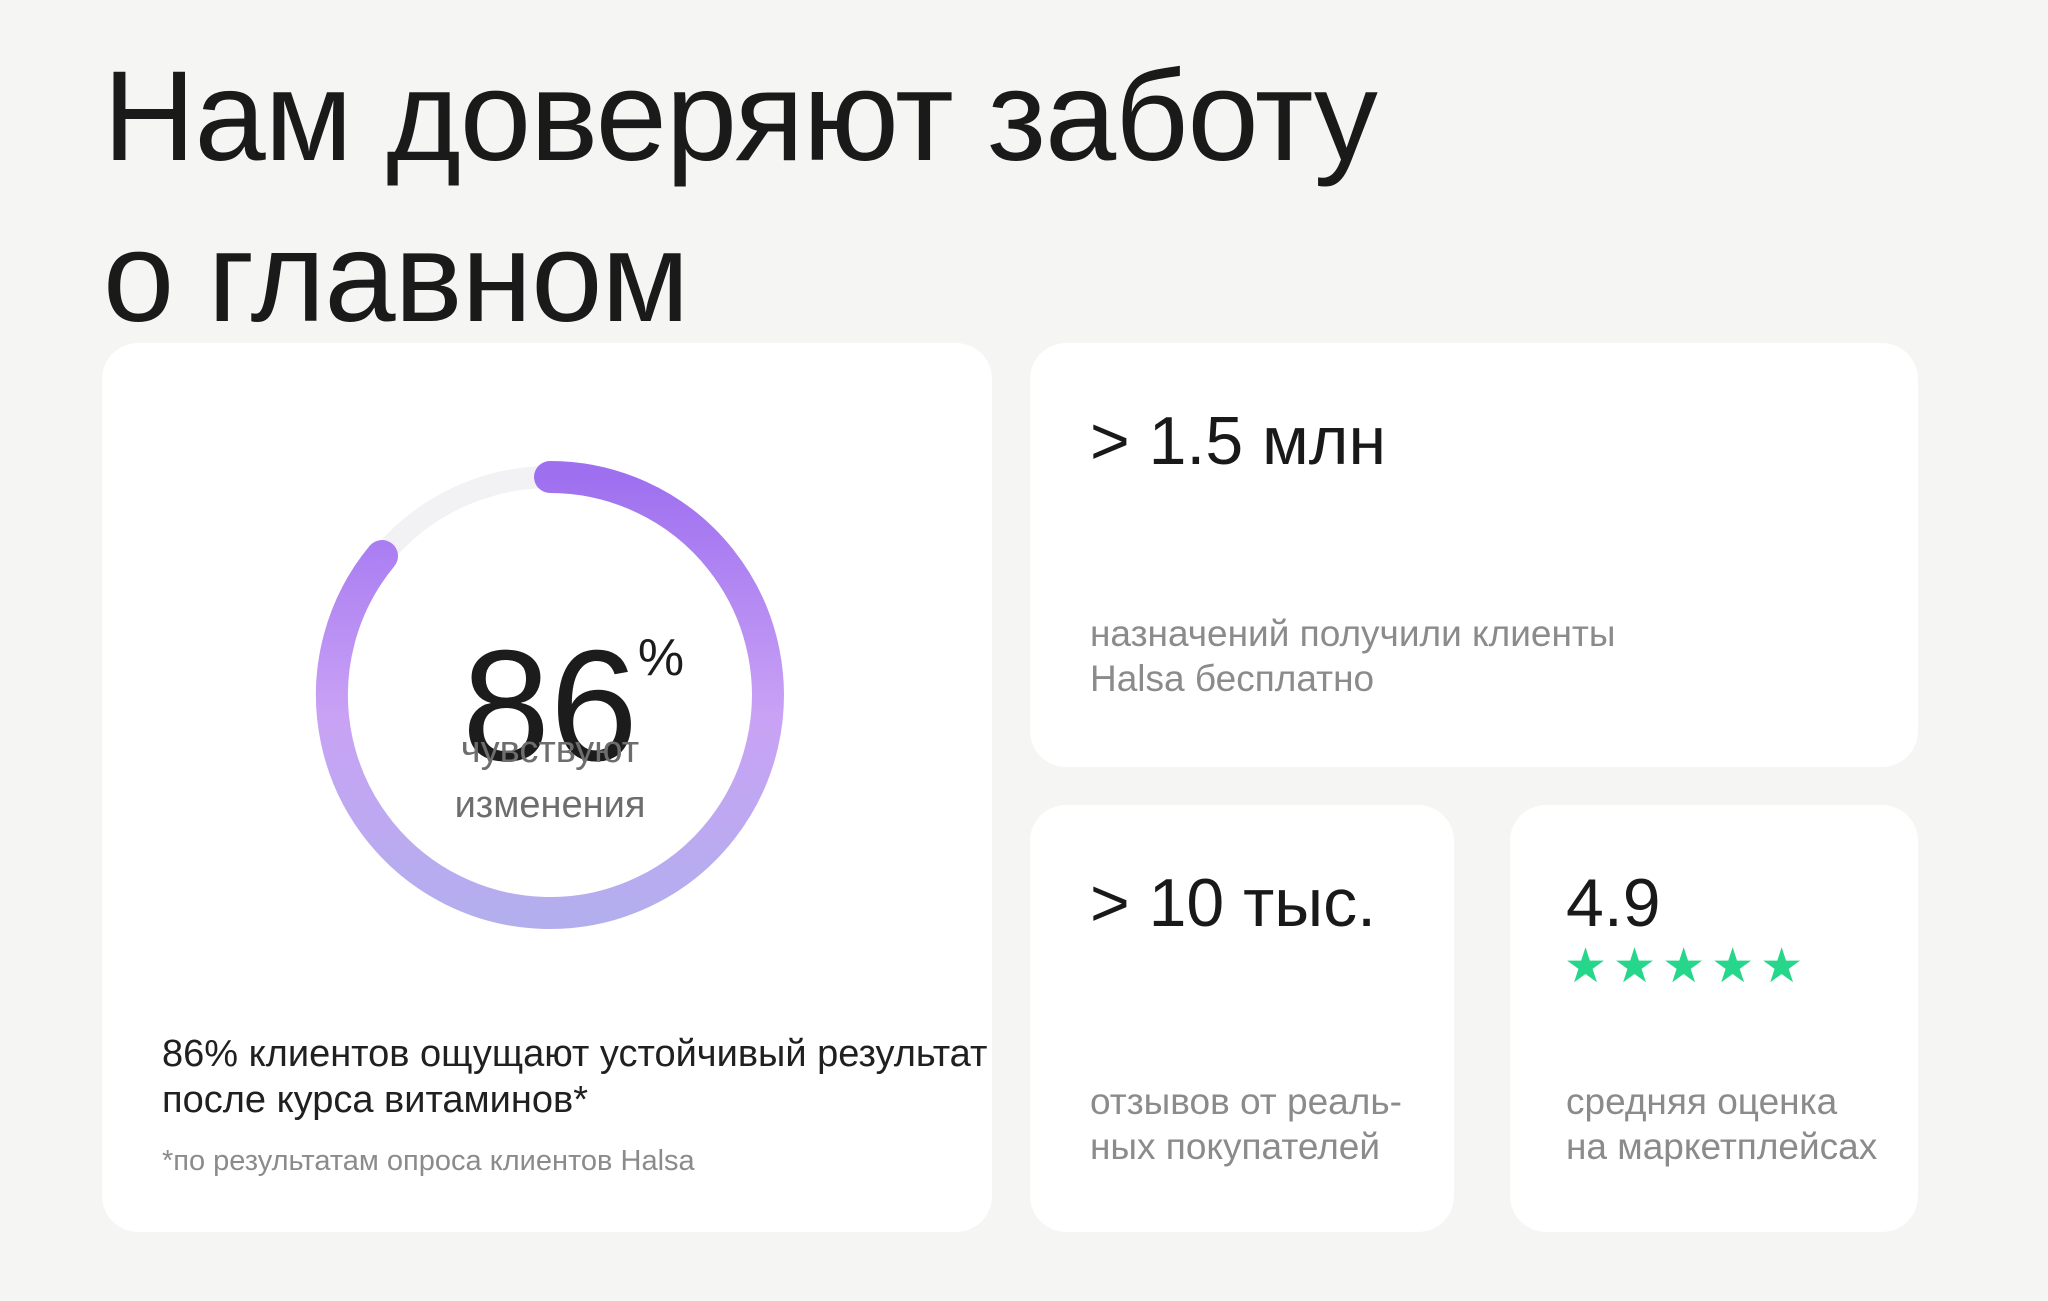  I want to click on prescriptions-caption-line2: Halsa бесплатно, so click(1232, 678).